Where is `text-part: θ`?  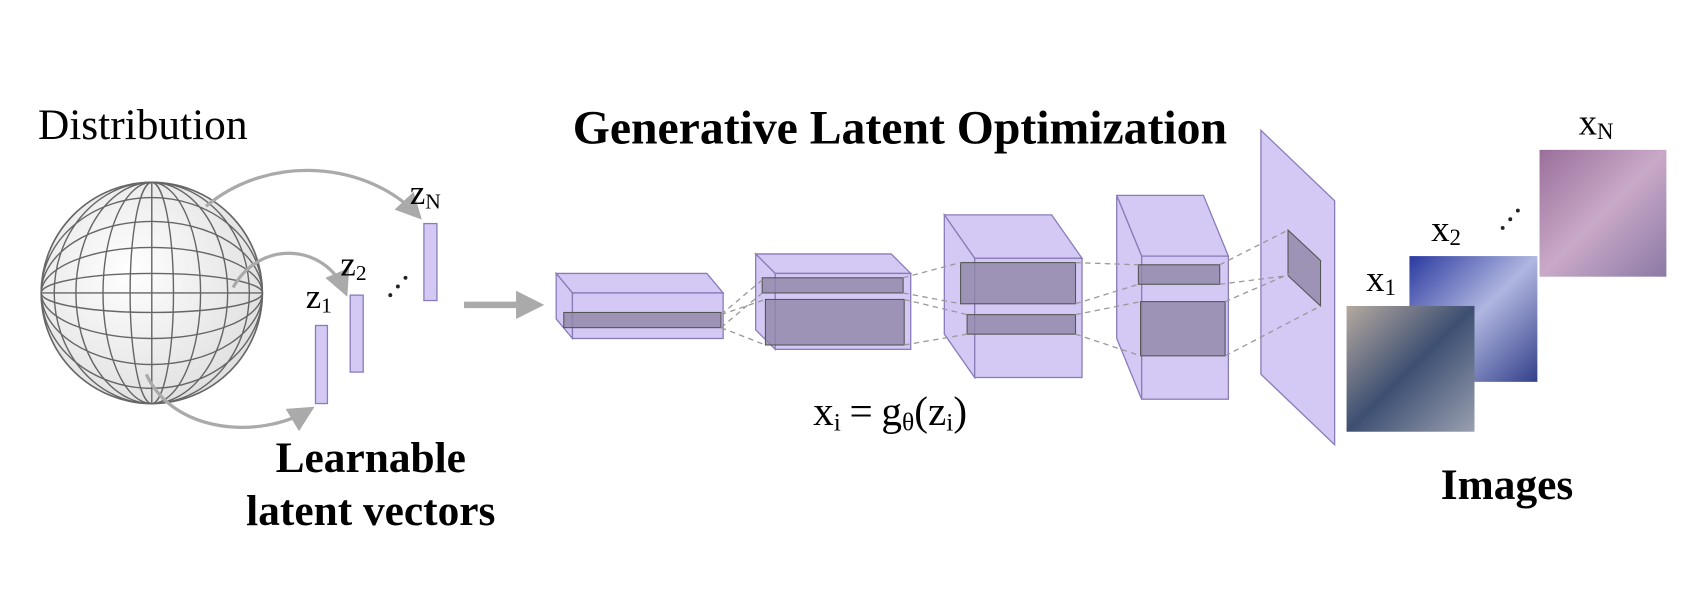 text-part: θ is located at coordinates (908, 422).